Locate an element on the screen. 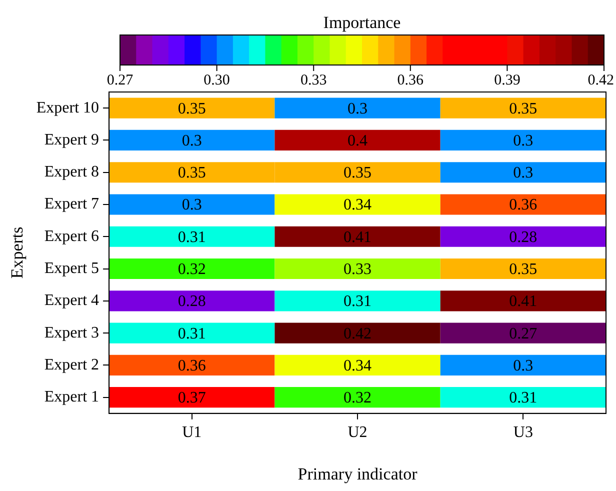 This screenshot has width=616, height=491. color-bar-label: 0.39 is located at coordinates (507, 80).